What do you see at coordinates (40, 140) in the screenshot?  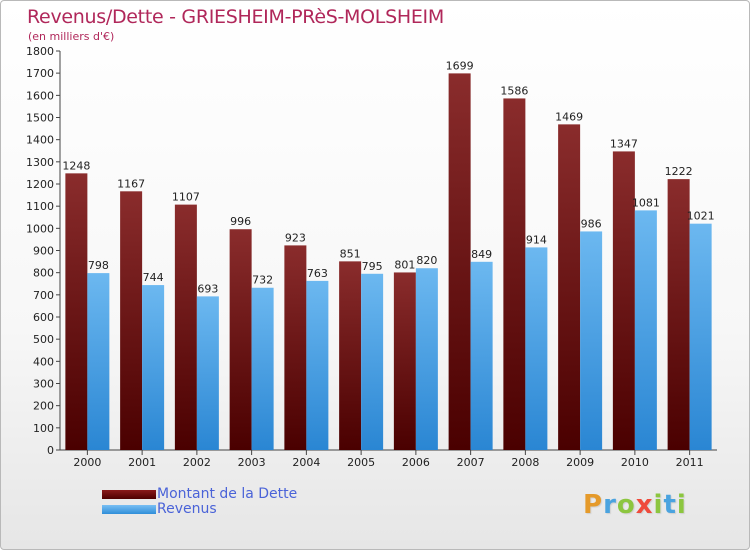 I see `y-tick-label: 1400` at bounding box center [40, 140].